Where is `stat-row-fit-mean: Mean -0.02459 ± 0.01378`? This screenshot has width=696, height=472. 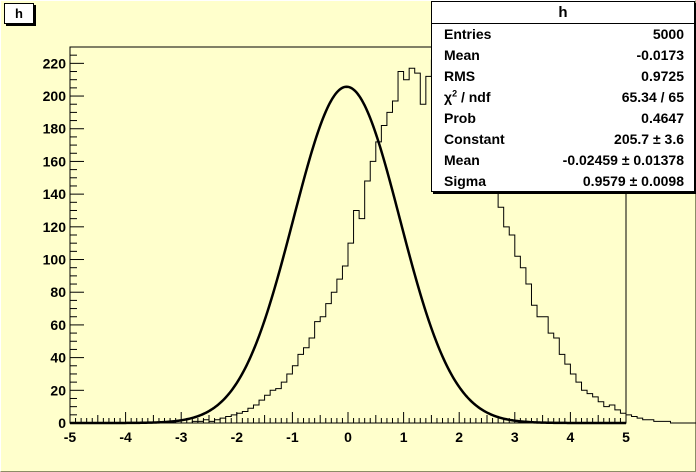 stat-row-fit-mean: Mean -0.02459 ± 0.01378 is located at coordinates (563, 160).